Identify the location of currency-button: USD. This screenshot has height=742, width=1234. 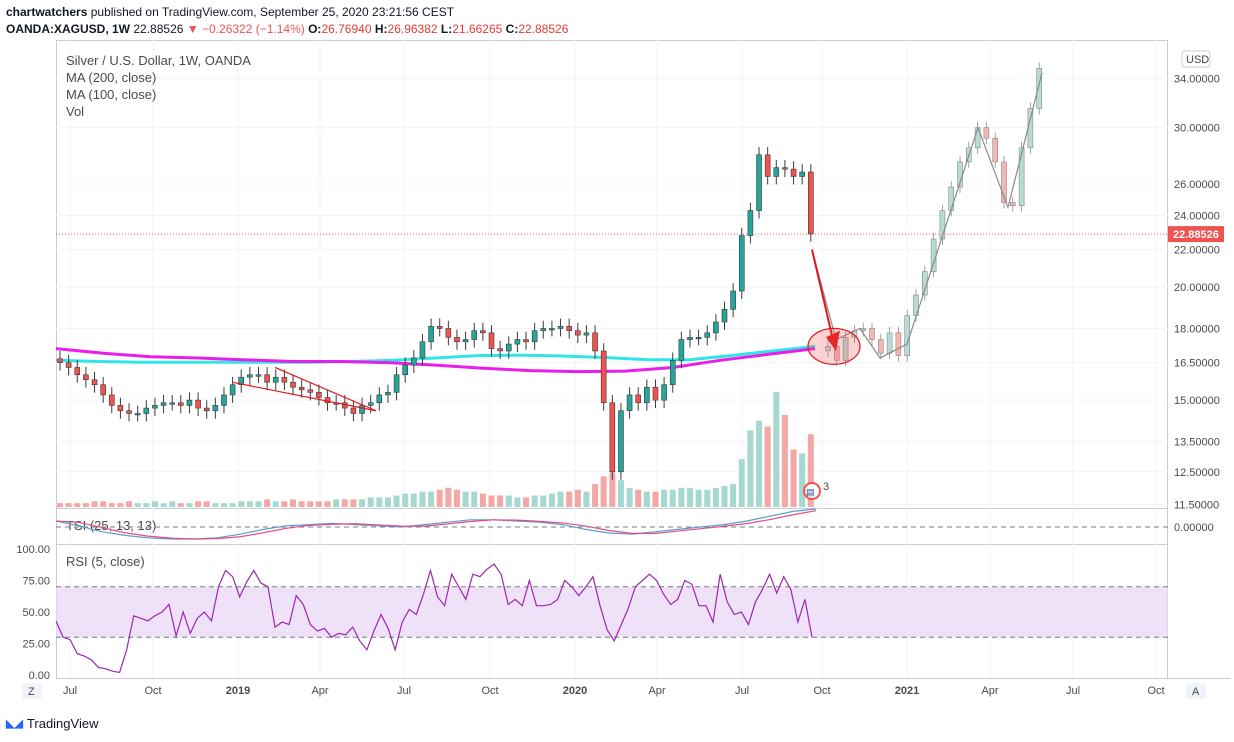
(1196, 59).